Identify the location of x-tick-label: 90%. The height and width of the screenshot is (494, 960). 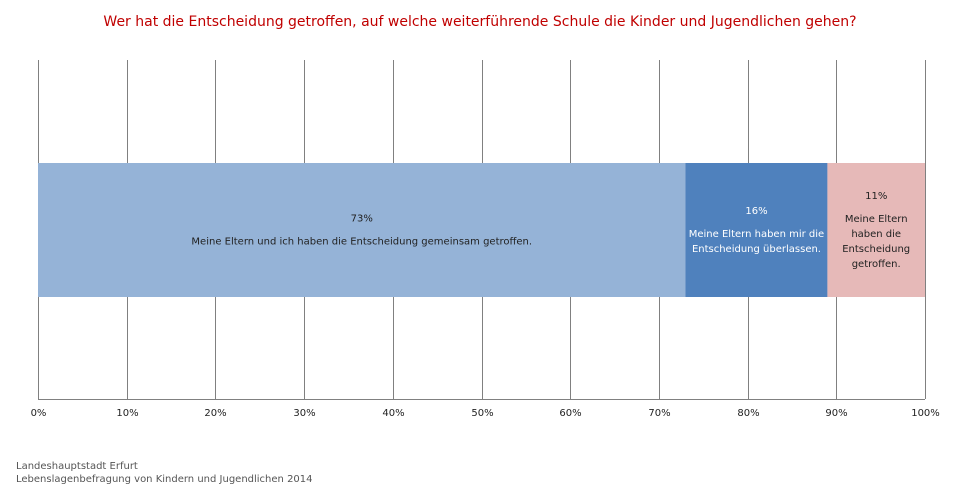
(836, 413).